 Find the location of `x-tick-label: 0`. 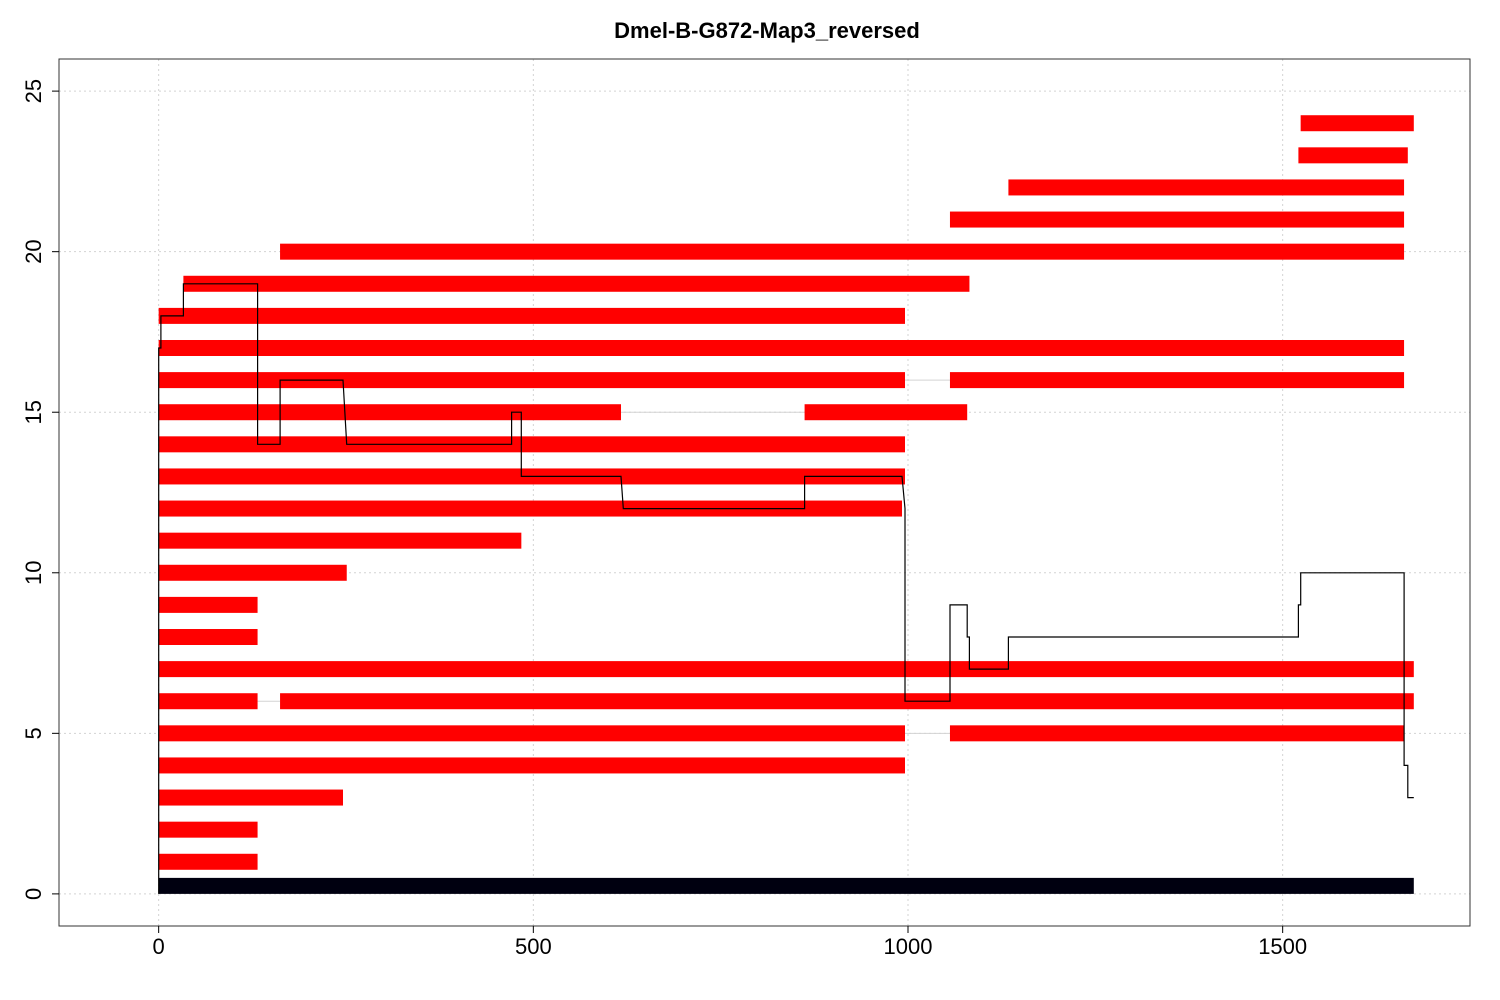

x-tick-label: 0 is located at coordinates (159, 946).